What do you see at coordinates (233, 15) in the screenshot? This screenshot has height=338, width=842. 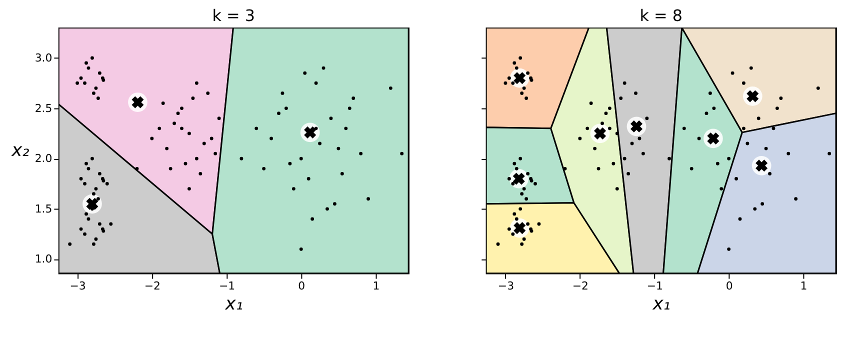 I see `chart-title: k = 3` at bounding box center [233, 15].